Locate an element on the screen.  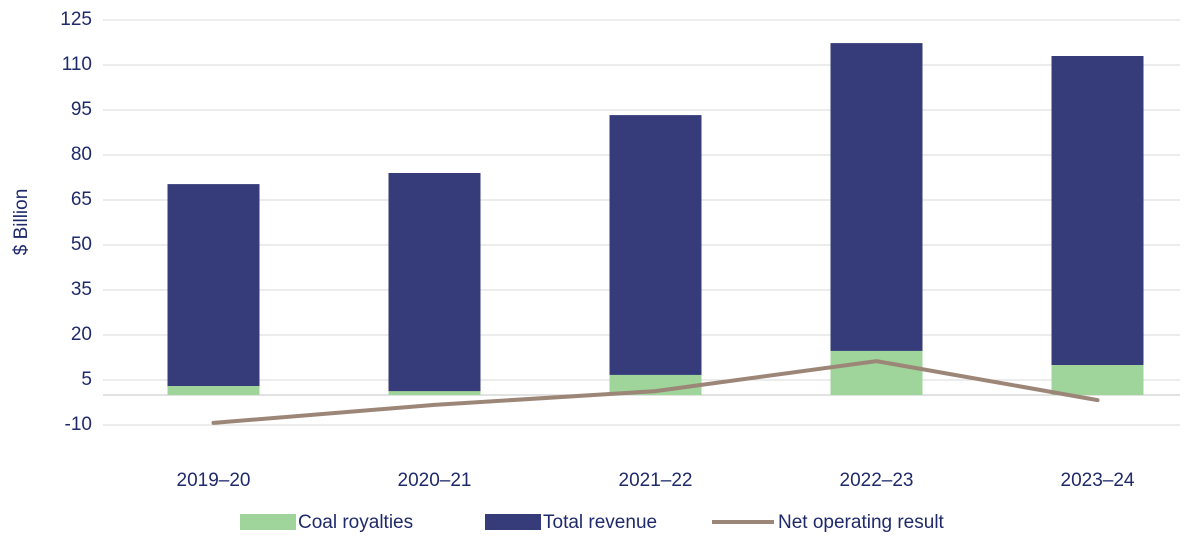
y-tick-label: 125 is located at coordinates (76, 19).